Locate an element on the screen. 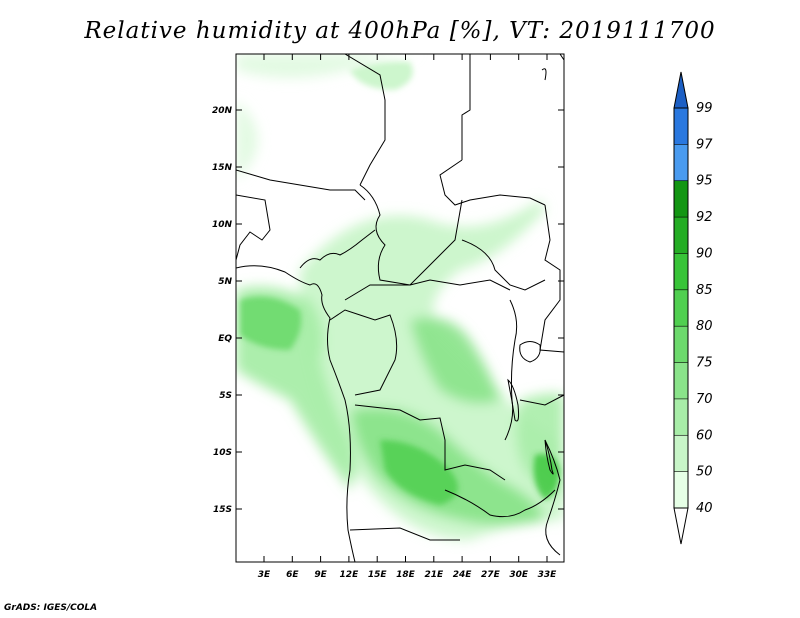 The height and width of the screenshot is (618, 800). colorbar-label: 95 is located at coordinates (704, 181).